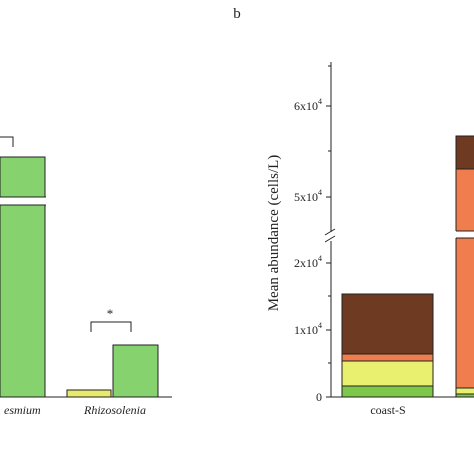 The image size is (474, 474). What do you see at coordinates (274, 233) in the screenshot?
I see `panel-b-y-axis-title: Mean abundance (cells/L)` at bounding box center [274, 233].